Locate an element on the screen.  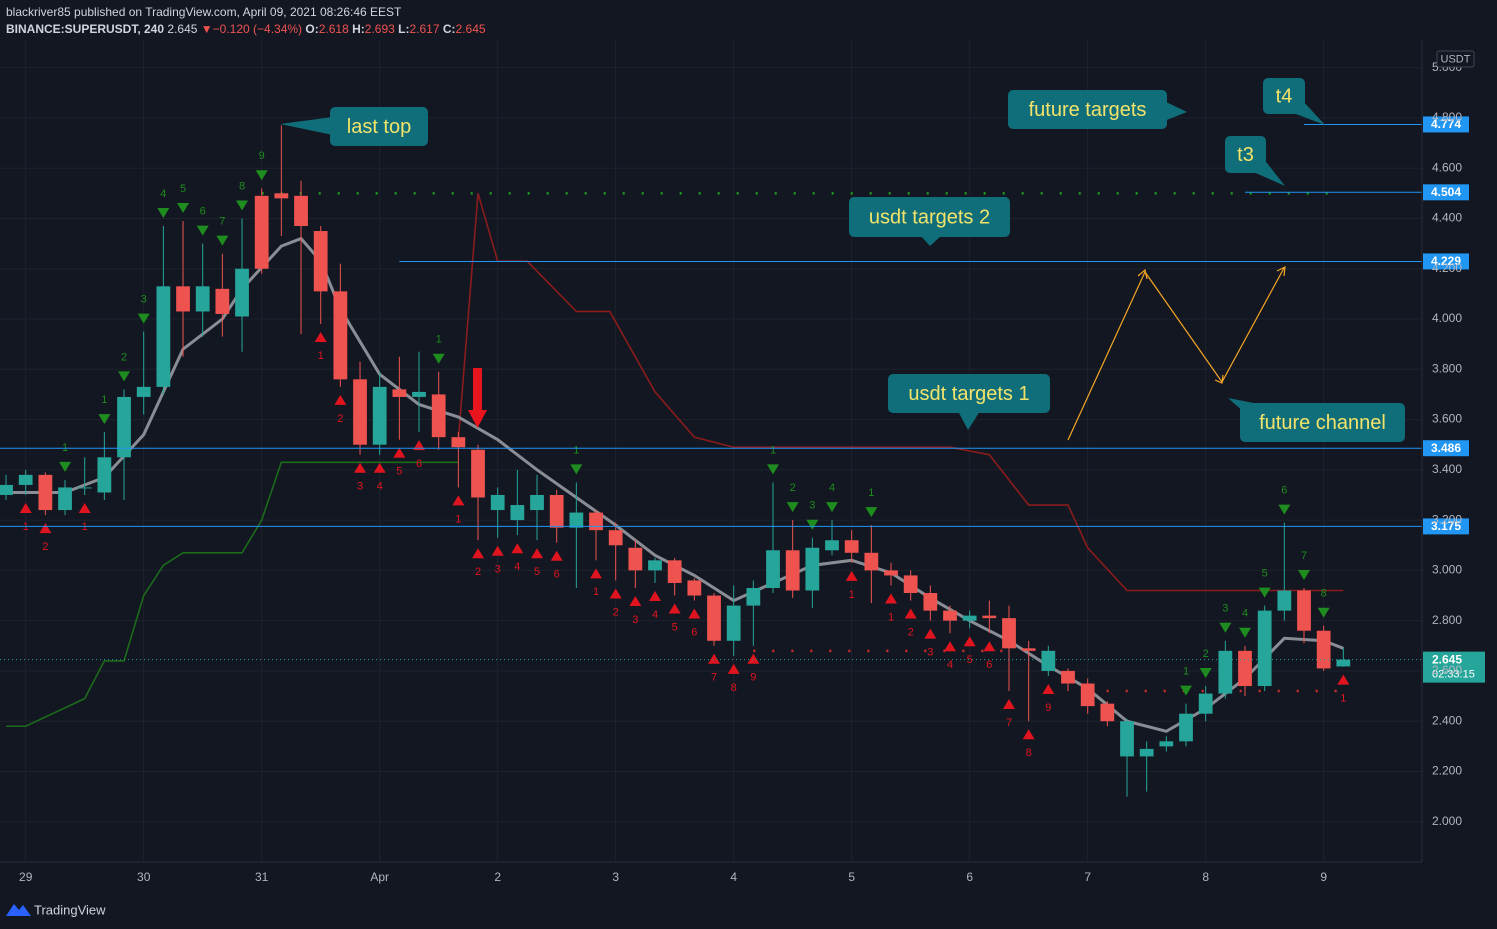
td-count: 7 is located at coordinates (222, 222).